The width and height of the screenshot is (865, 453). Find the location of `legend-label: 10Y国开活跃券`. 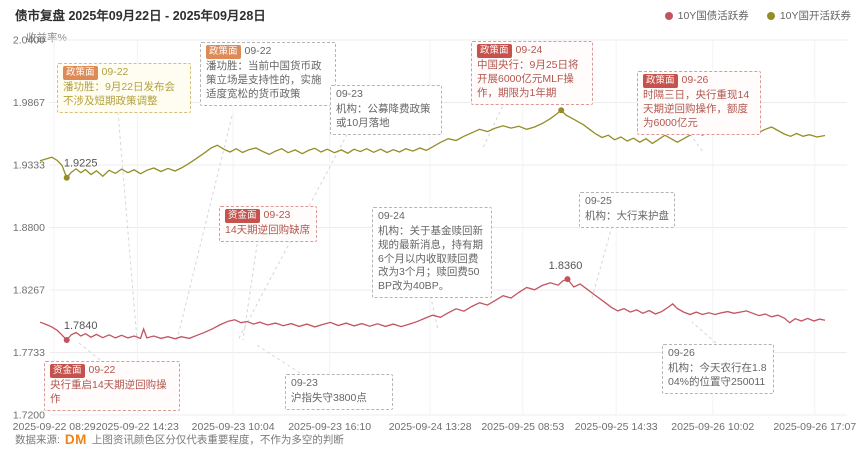

legend-label: 10Y国开活跃券 is located at coordinates (815, 16).